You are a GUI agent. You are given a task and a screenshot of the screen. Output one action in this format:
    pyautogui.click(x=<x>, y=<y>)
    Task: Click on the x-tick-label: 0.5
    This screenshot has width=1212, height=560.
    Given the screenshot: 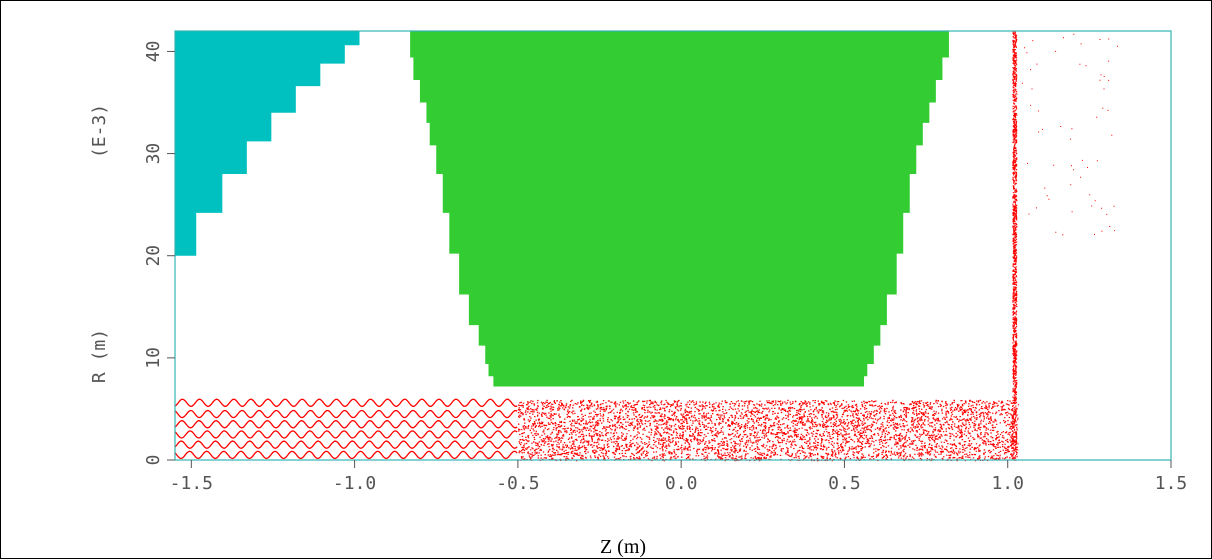 What is the action you would take?
    pyautogui.click(x=844, y=483)
    